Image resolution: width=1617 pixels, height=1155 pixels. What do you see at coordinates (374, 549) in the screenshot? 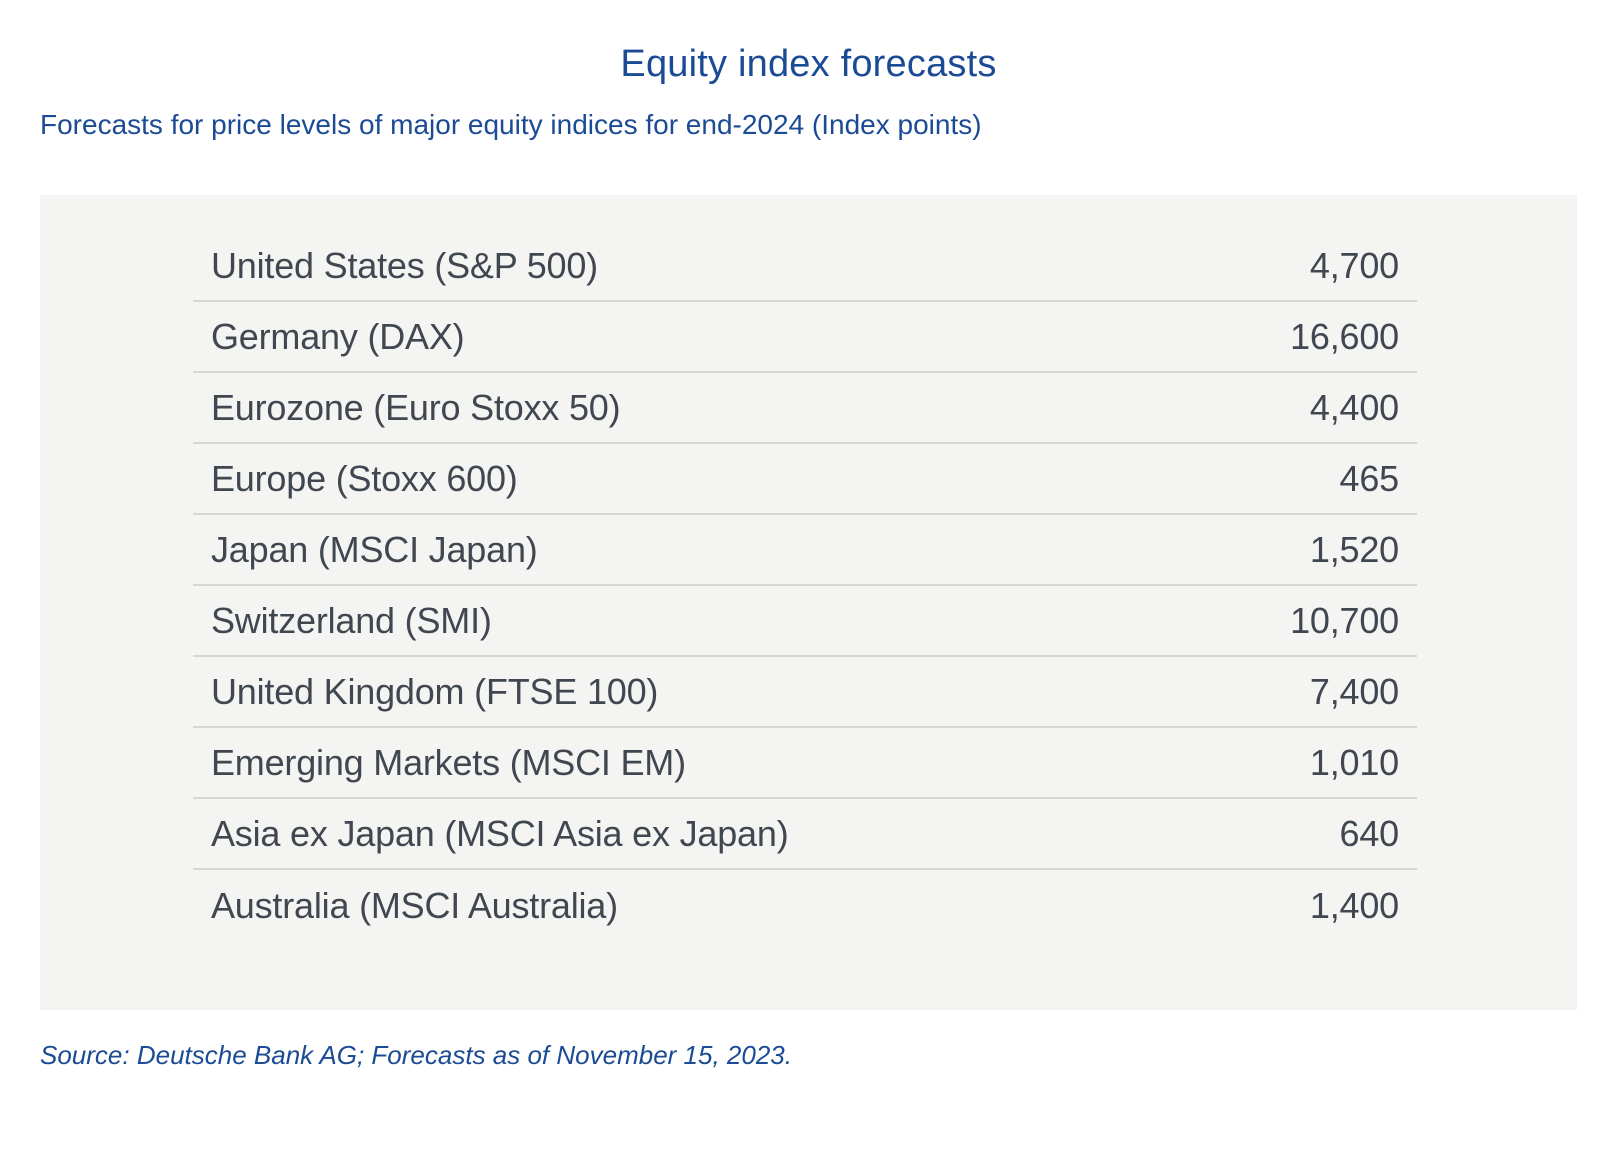
I see `index-label: Japan (MSCI Japan)` at bounding box center [374, 549].